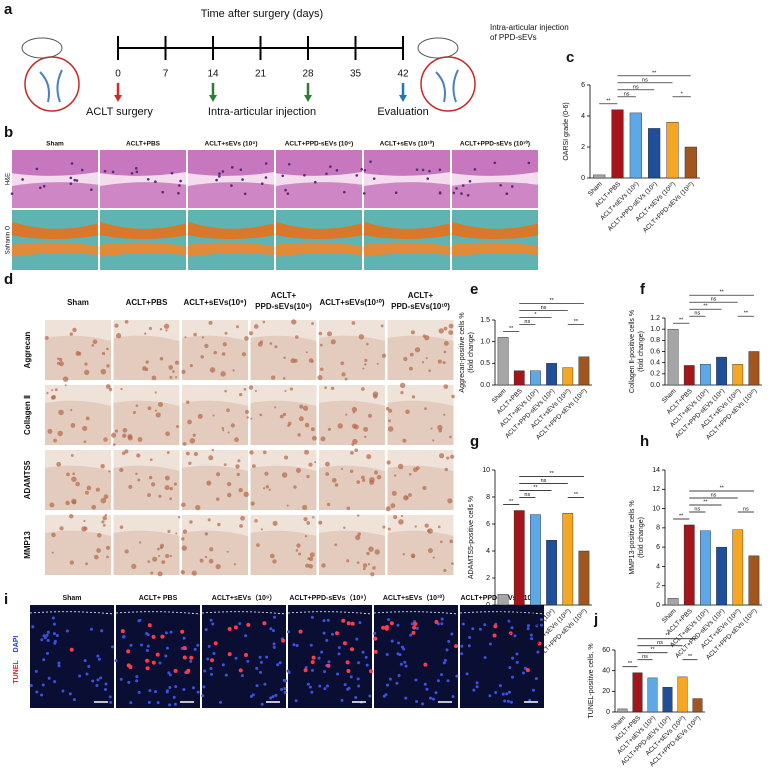  Describe the element at coordinates (485, 385) in the screenshot. I see `y-tick-label: 0.0` at that location.